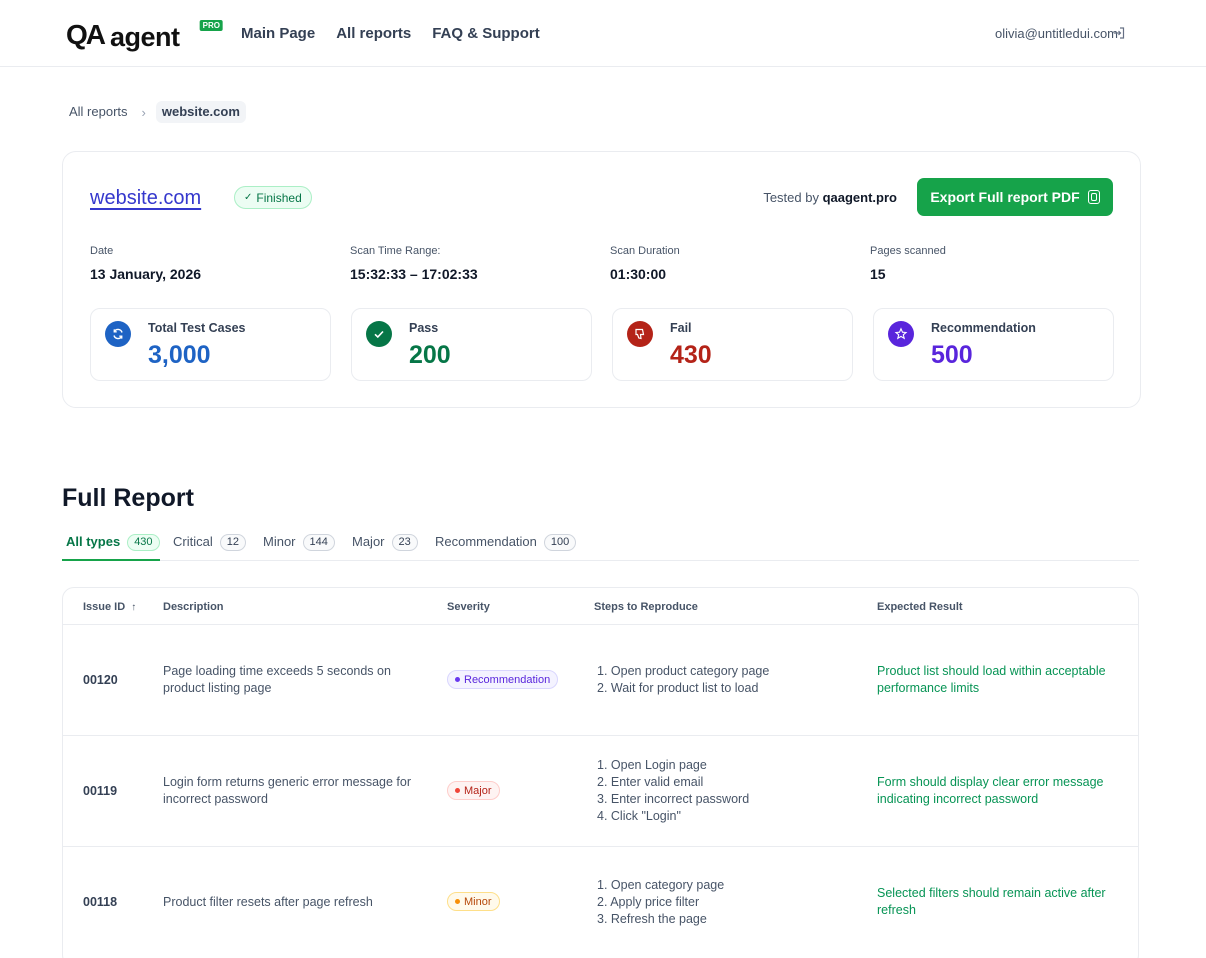 Image resolution: width=1206 pixels, height=958 pixels. Describe the element at coordinates (691, 355) in the screenshot. I see `stat-value: 430` at that location.